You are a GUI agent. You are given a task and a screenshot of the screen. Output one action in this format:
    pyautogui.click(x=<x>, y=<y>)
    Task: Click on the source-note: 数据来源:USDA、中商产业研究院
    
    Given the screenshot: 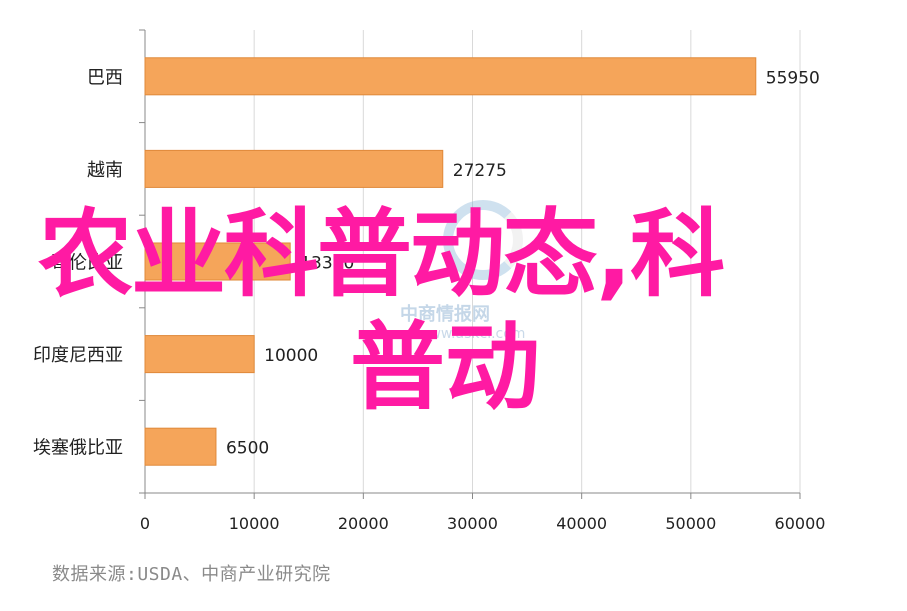 What is the action you would take?
    pyautogui.click(x=191, y=574)
    